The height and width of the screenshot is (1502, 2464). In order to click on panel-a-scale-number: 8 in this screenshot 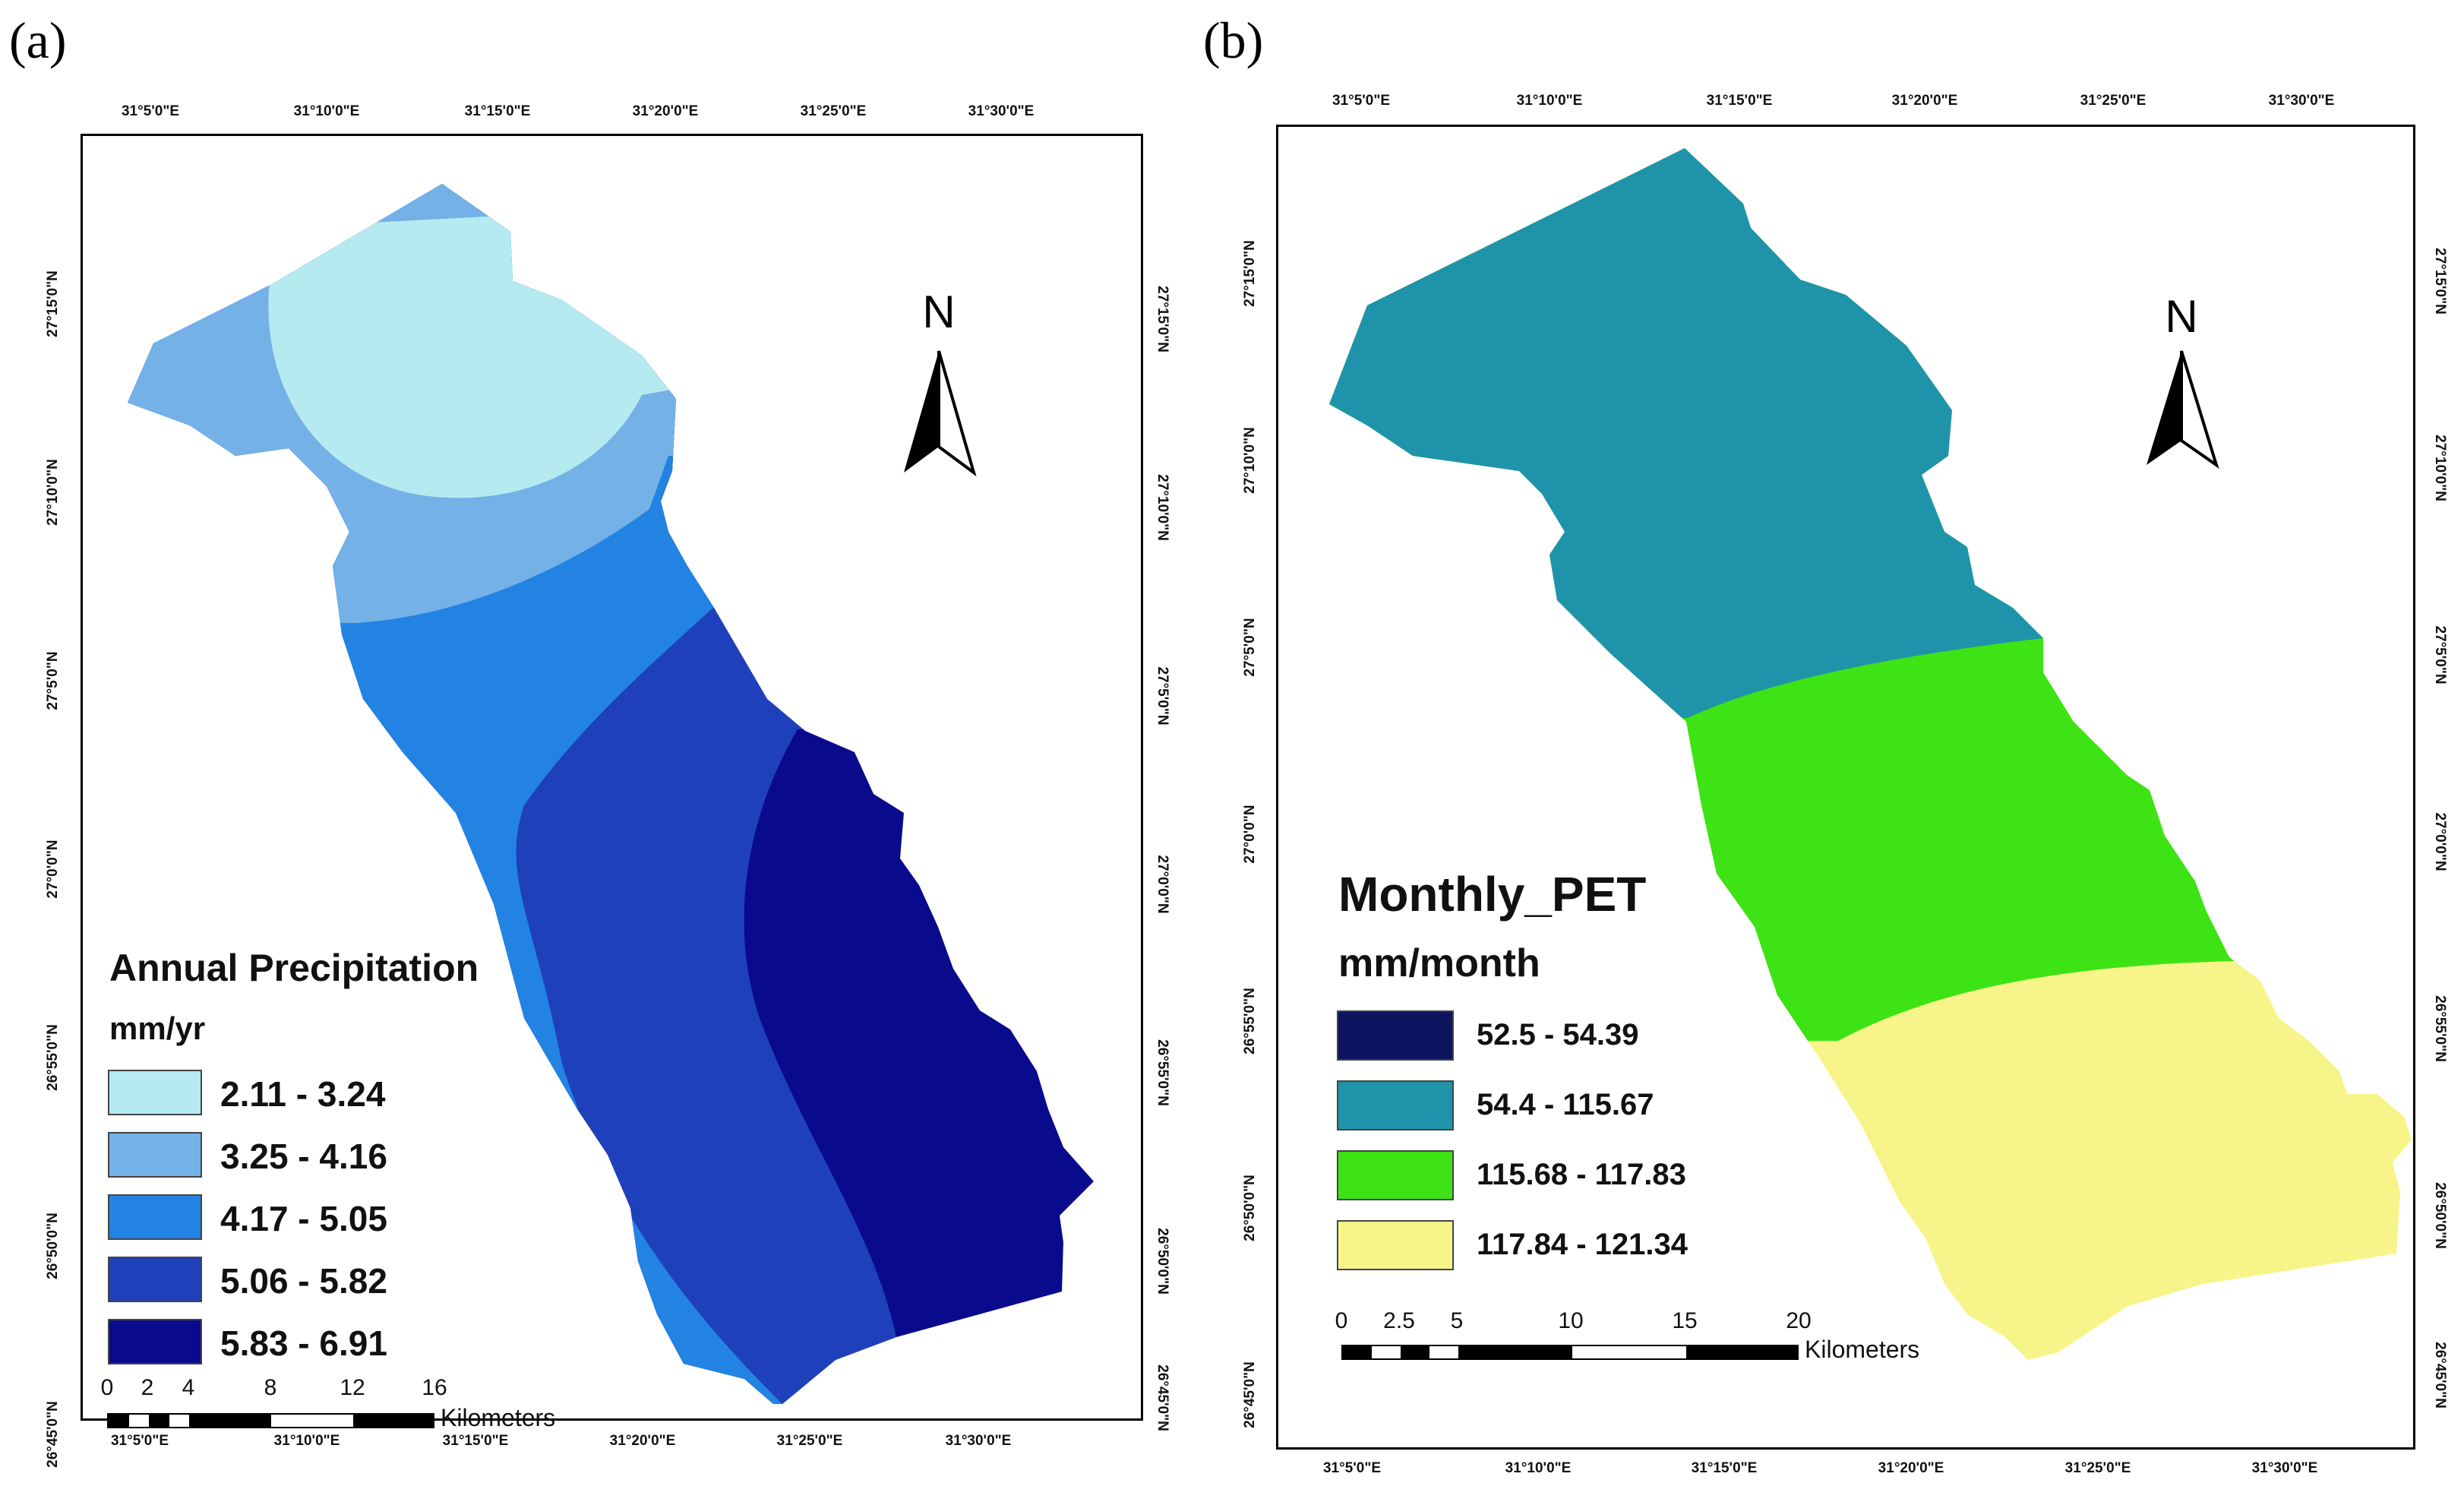, I will do `click(270, 1387)`.